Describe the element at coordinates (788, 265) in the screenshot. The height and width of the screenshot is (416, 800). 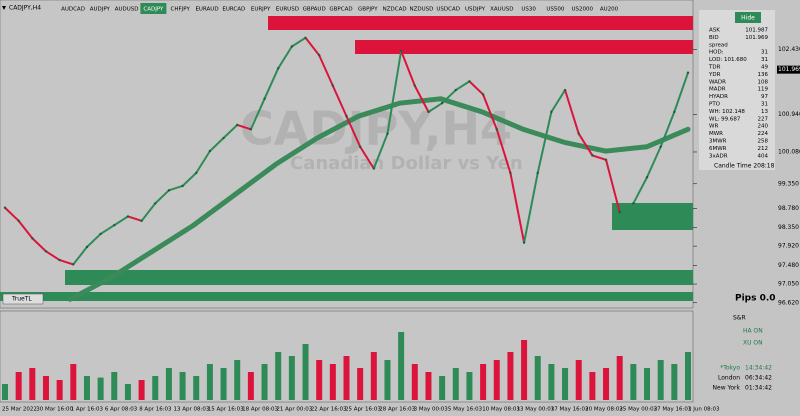
I see `y-tick-label: 97.480` at that location.